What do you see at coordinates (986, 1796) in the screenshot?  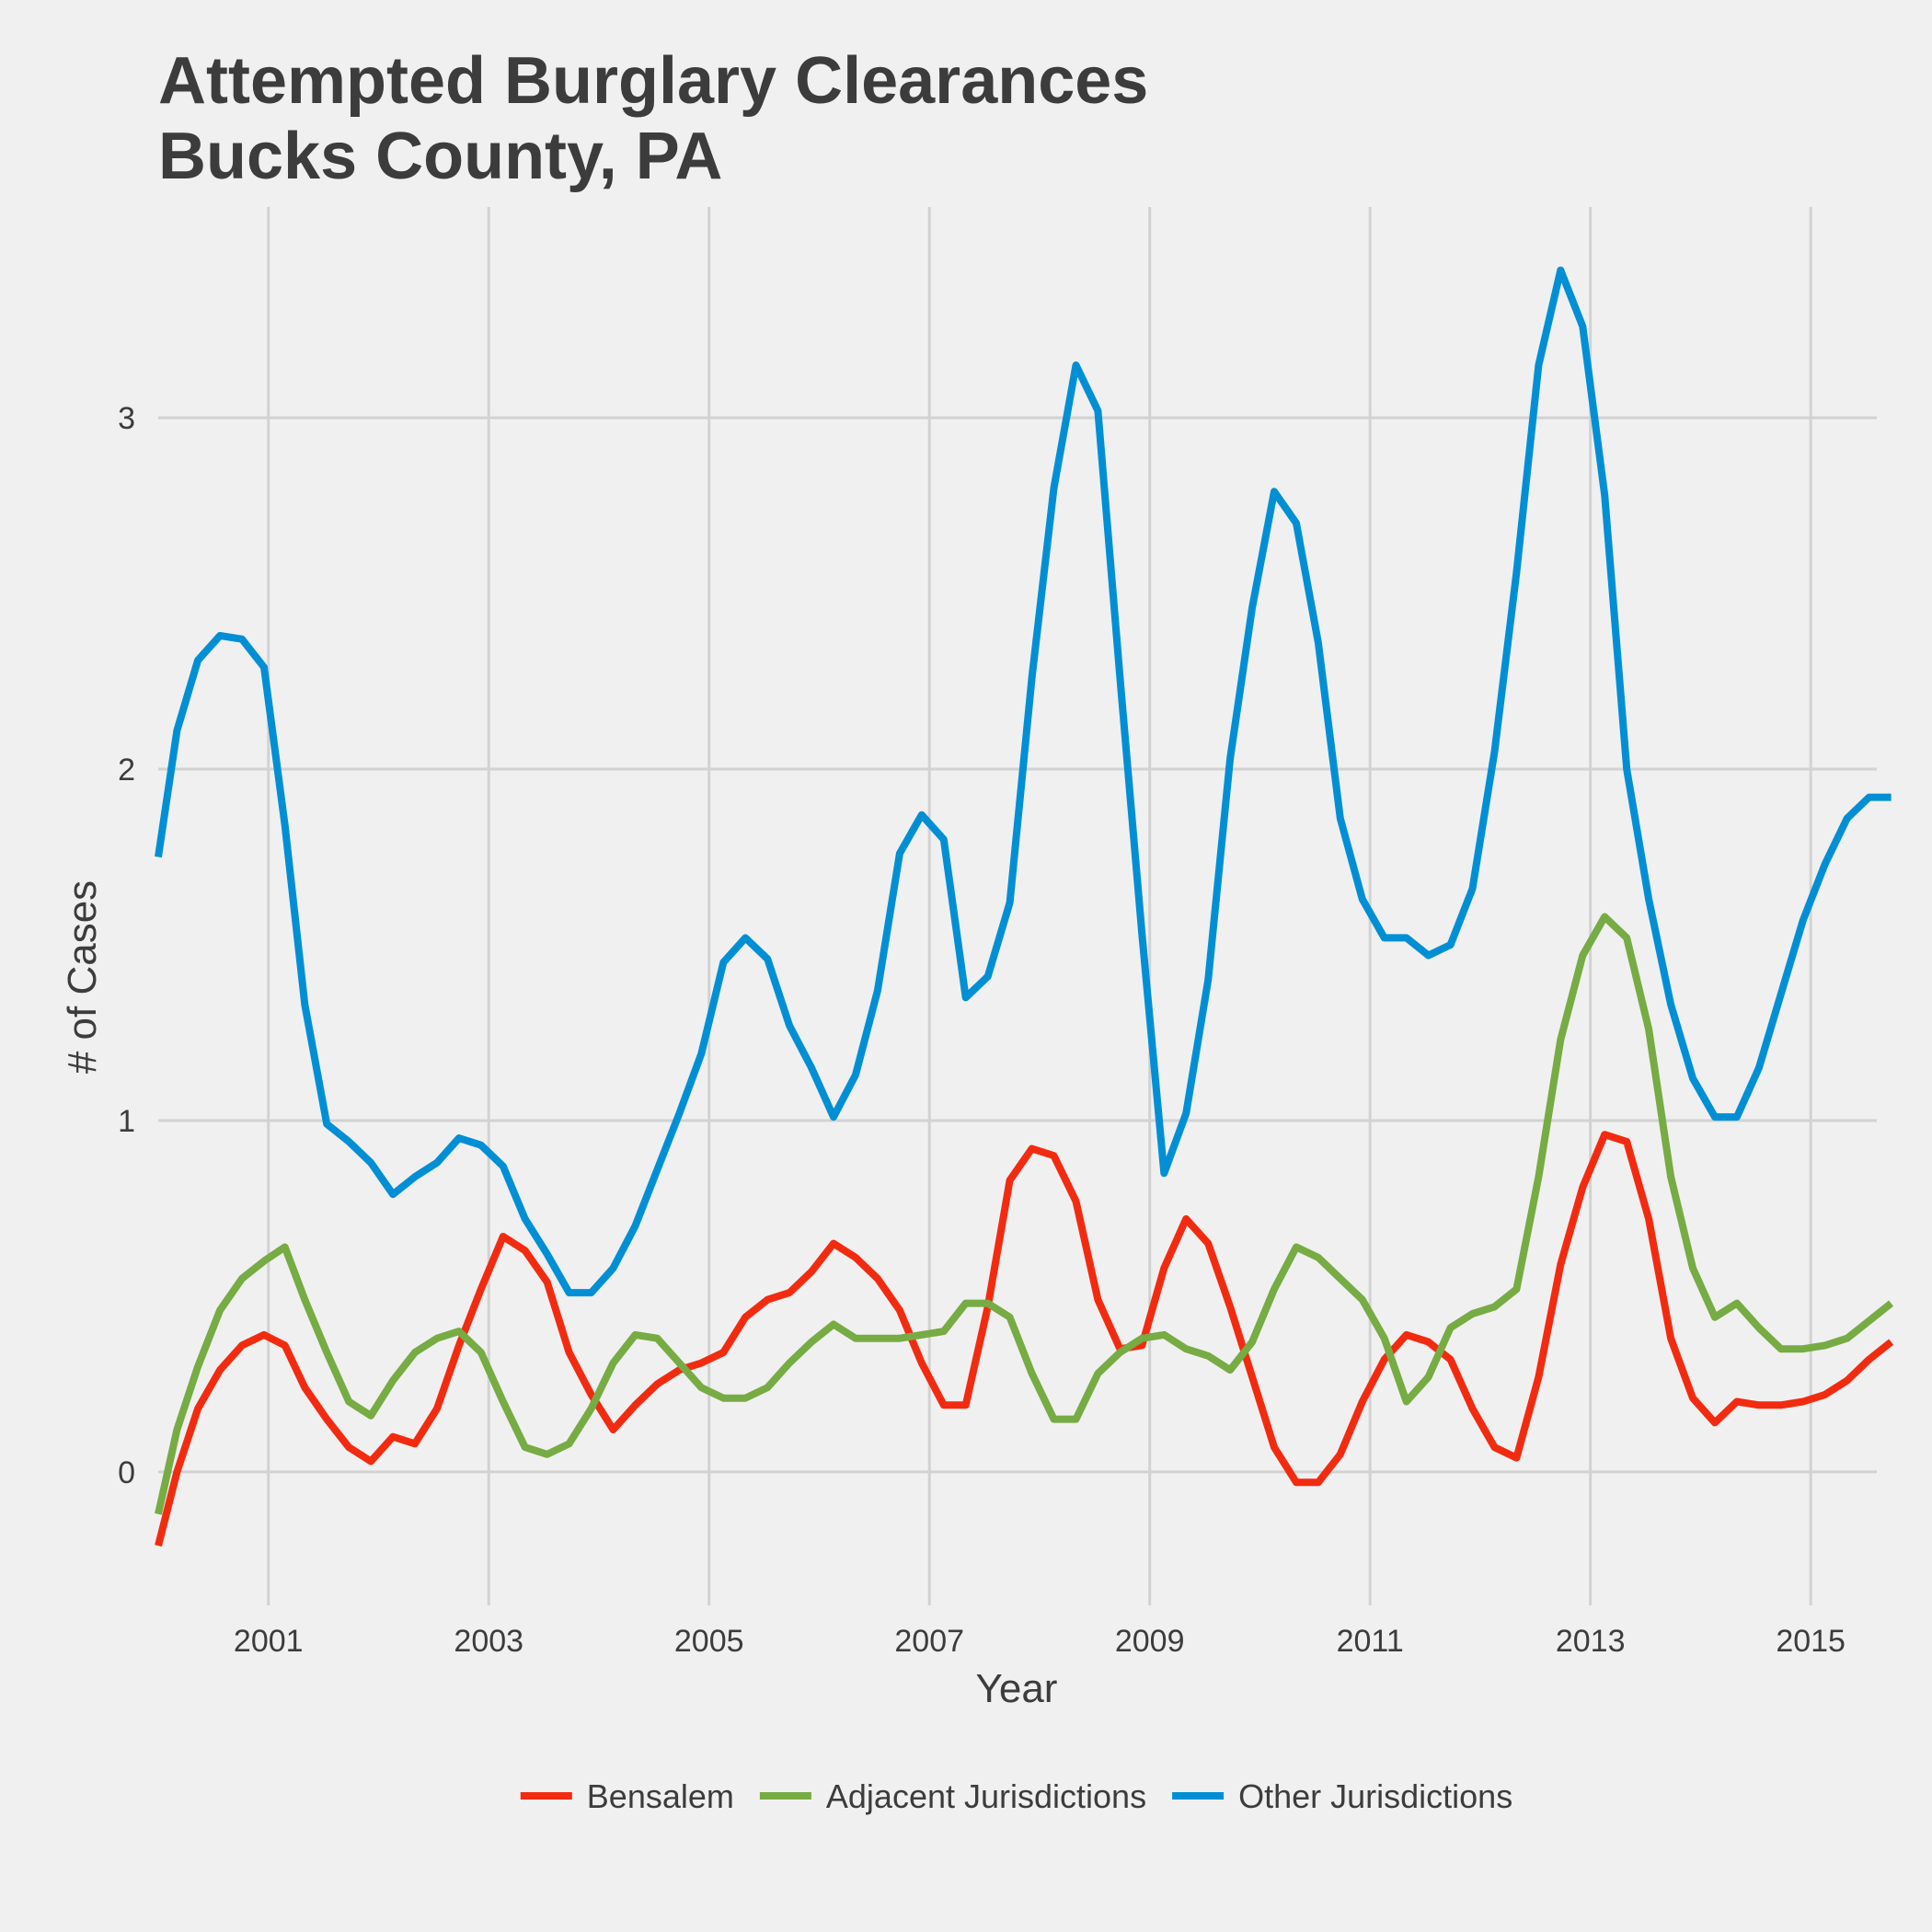 I see `legend-label: Adjacent Jurisdictions` at bounding box center [986, 1796].